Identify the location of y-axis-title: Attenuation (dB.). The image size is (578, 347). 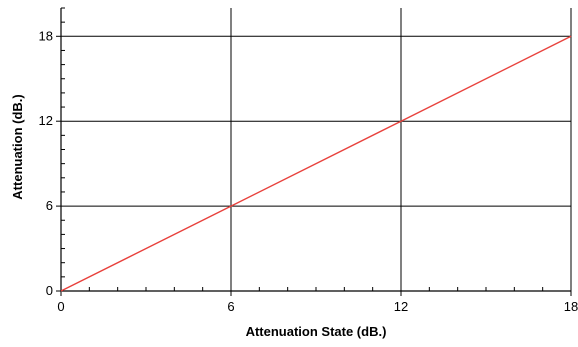
(17, 146).